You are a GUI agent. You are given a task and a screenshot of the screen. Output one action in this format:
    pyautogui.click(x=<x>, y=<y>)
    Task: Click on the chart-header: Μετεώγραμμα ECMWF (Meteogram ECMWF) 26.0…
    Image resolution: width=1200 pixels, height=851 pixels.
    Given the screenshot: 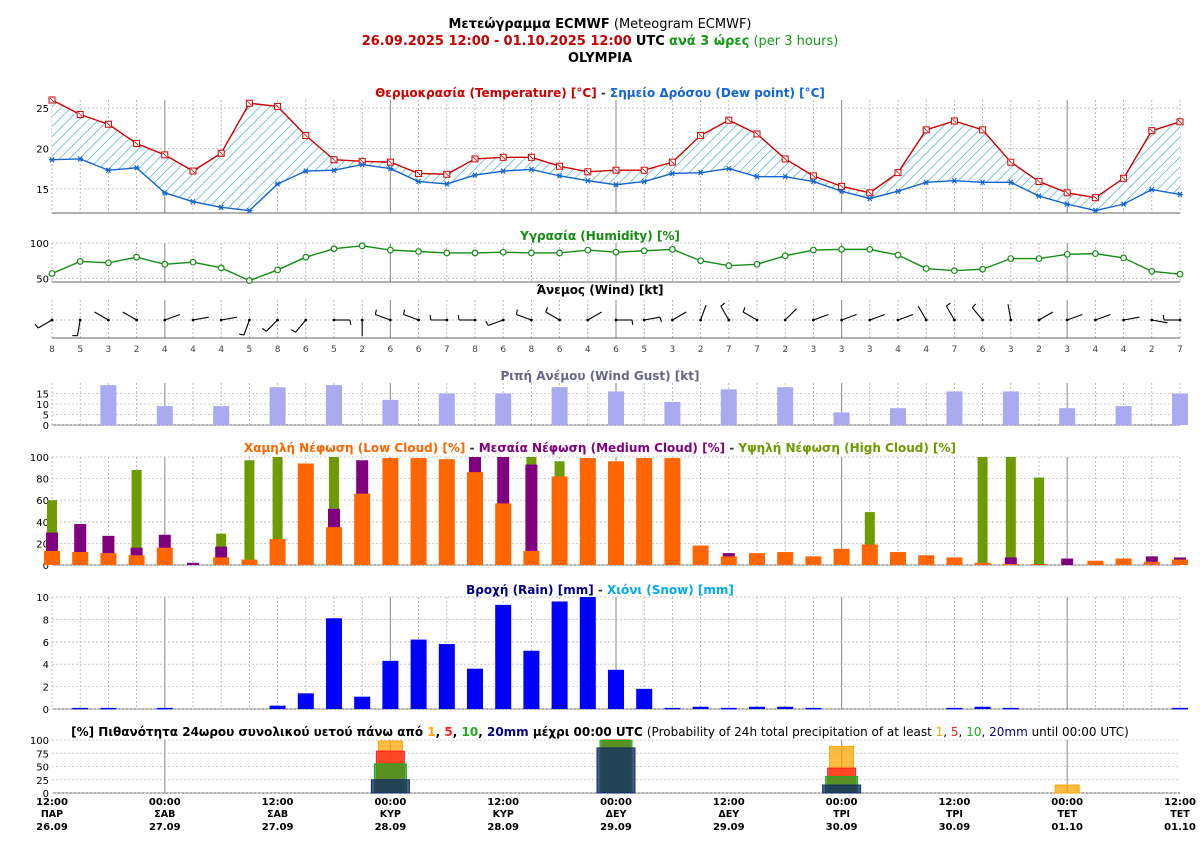 What is the action you would take?
    pyautogui.click(x=600, y=41)
    